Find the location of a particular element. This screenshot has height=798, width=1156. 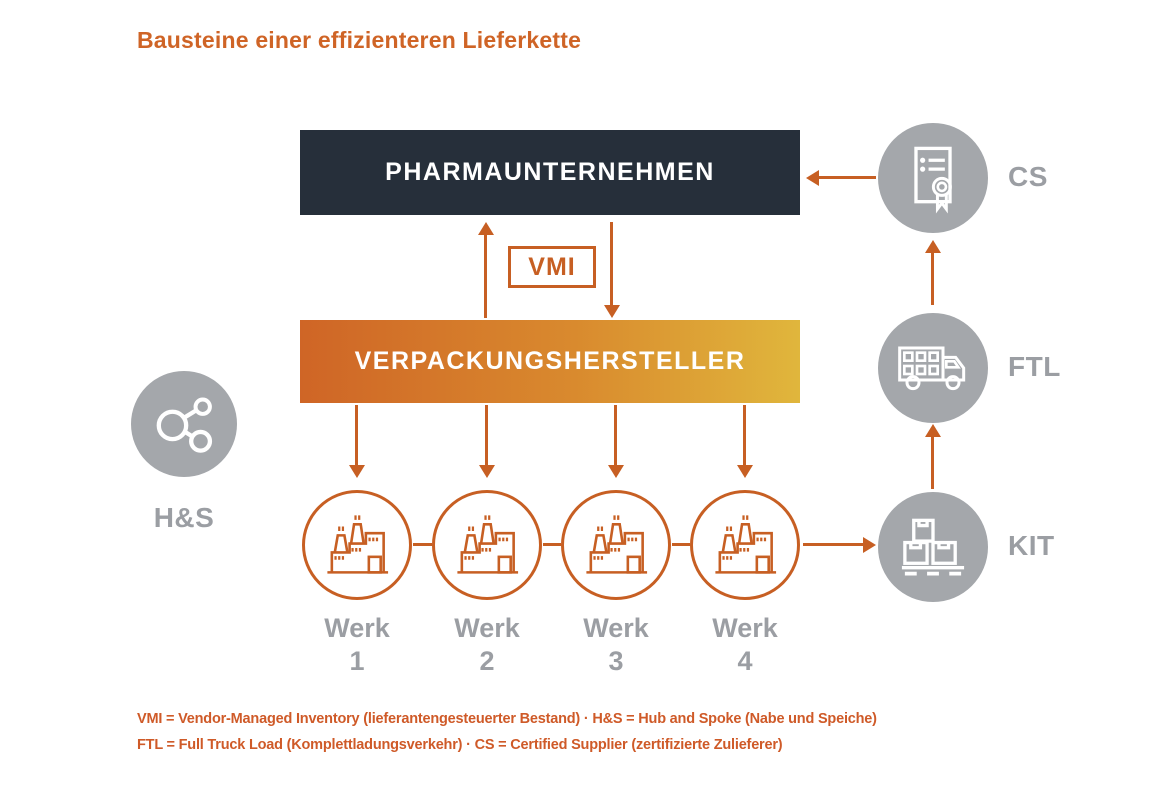

werk3-node is located at coordinates (616, 545).